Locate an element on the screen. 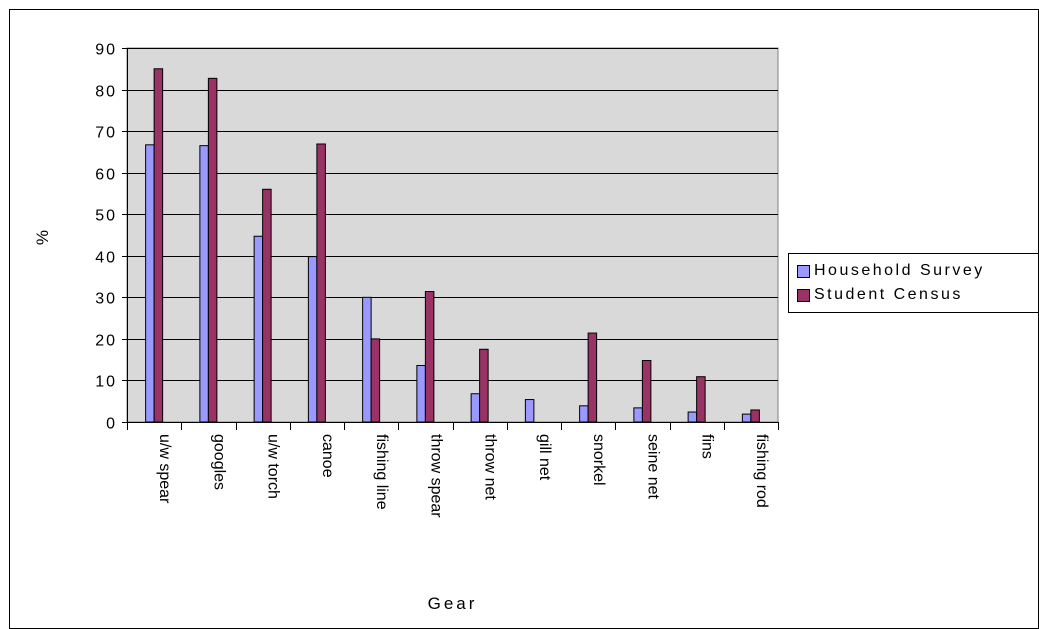  x-tick-label: canoe is located at coordinates (327, 456).